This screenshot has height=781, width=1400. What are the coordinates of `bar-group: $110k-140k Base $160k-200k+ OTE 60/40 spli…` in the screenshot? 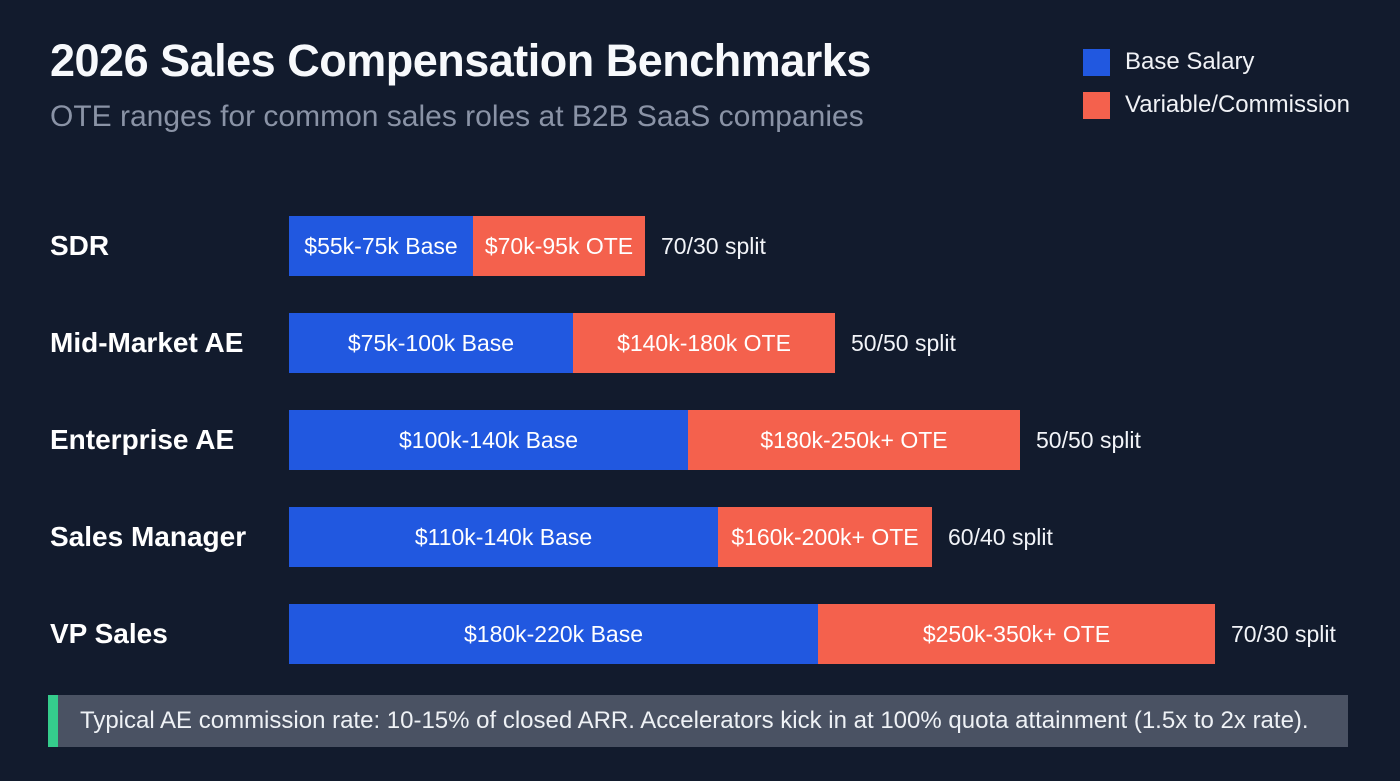 It's located at (671, 537).